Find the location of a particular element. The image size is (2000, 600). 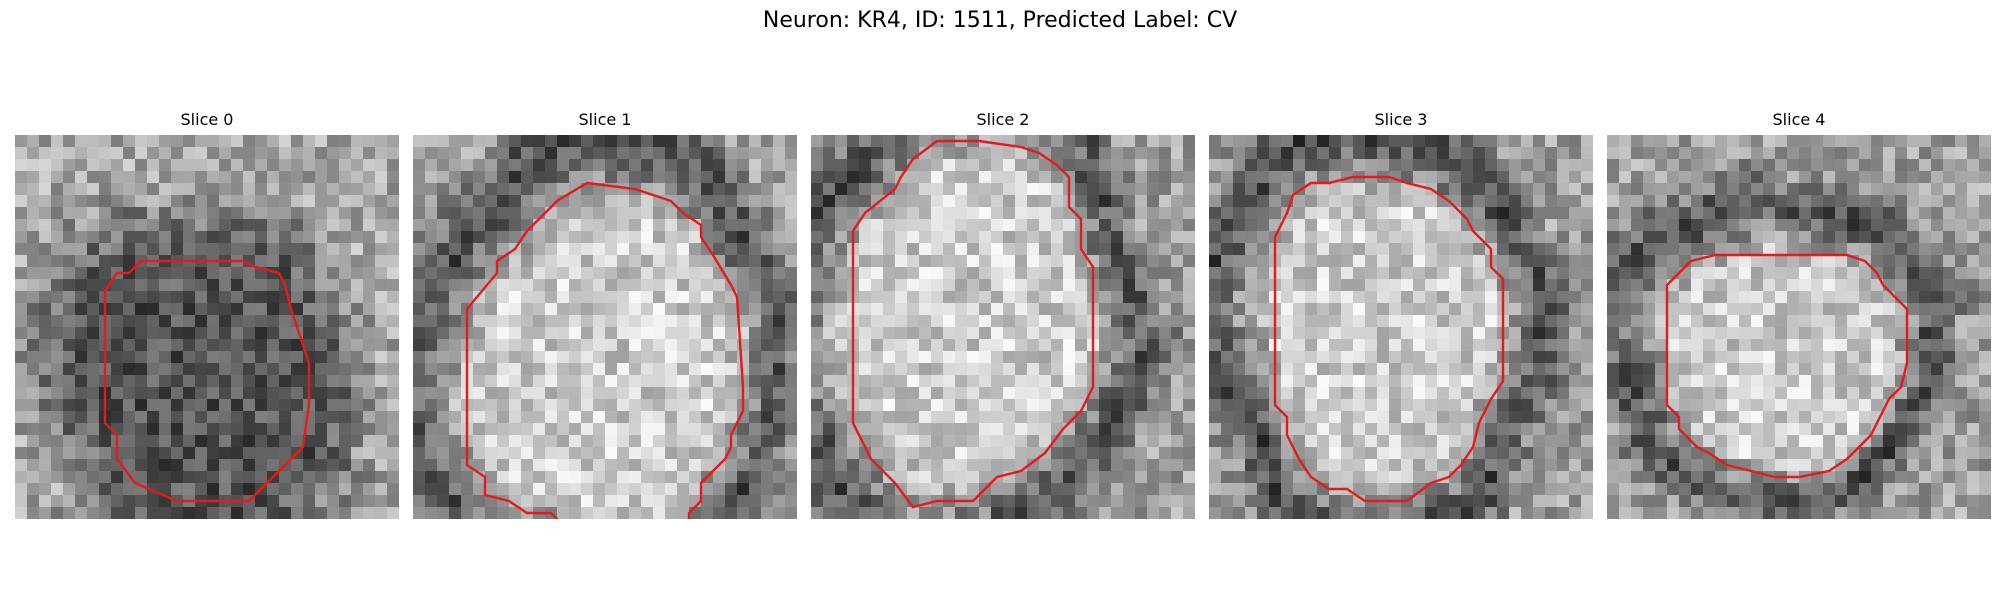

slice-panel-3: Slice 3 is located at coordinates (1401, 313).